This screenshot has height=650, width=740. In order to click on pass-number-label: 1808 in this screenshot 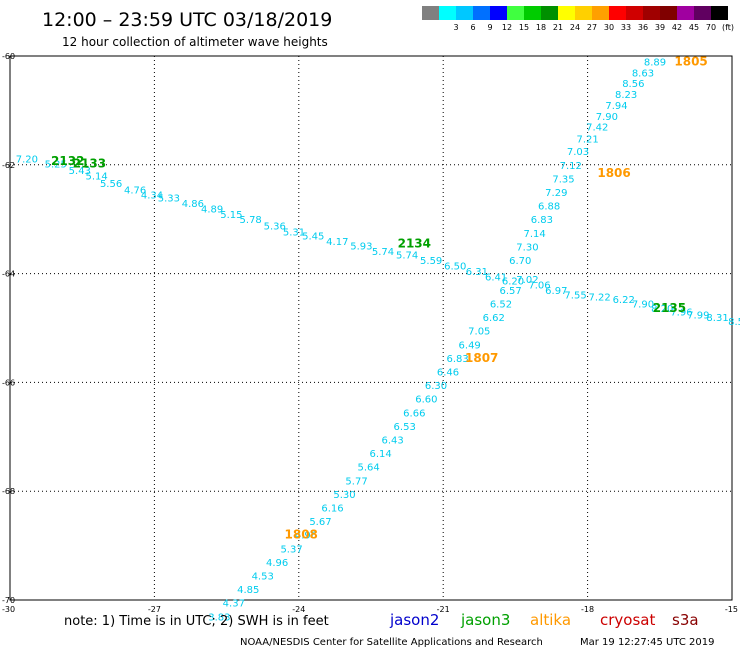, I will do `click(301, 535)`.